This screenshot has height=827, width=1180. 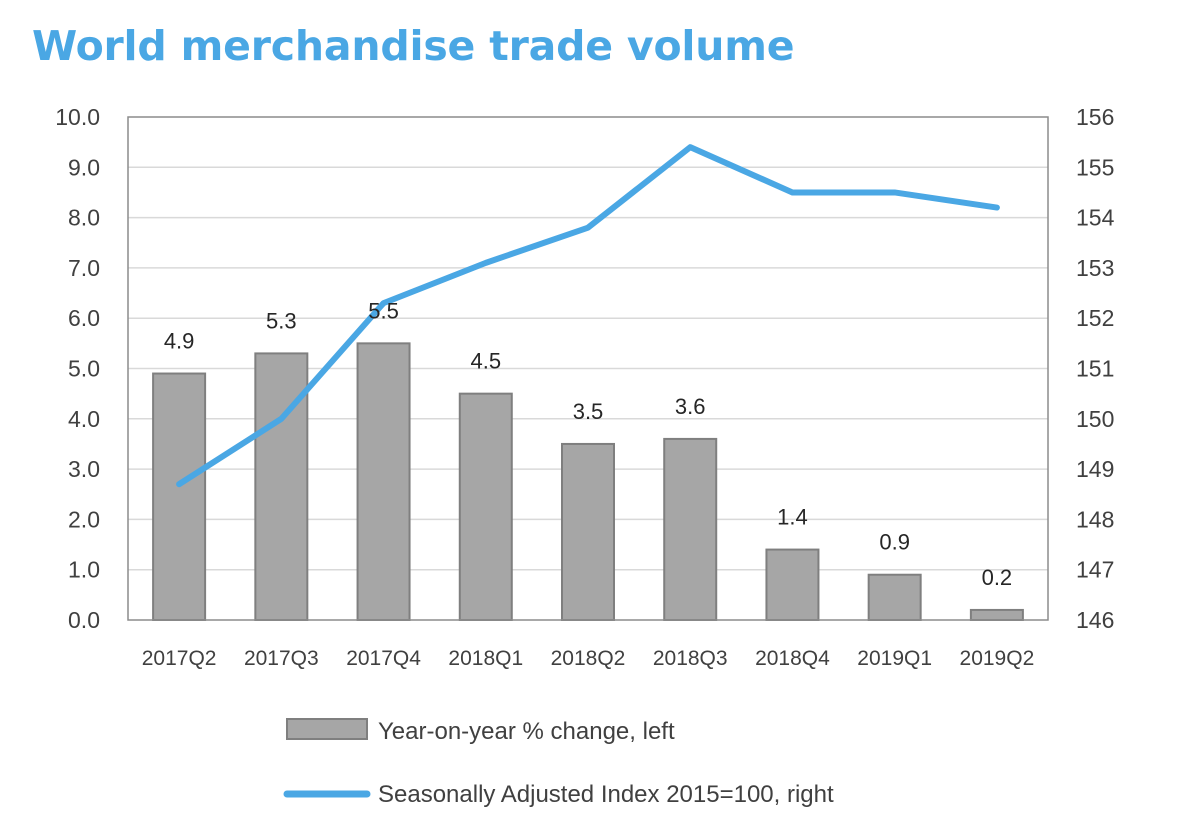 What do you see at coordinates (894, 658) in the screenshot?
I see `category-label: 2019Q1` at bounding box center [894, 658].